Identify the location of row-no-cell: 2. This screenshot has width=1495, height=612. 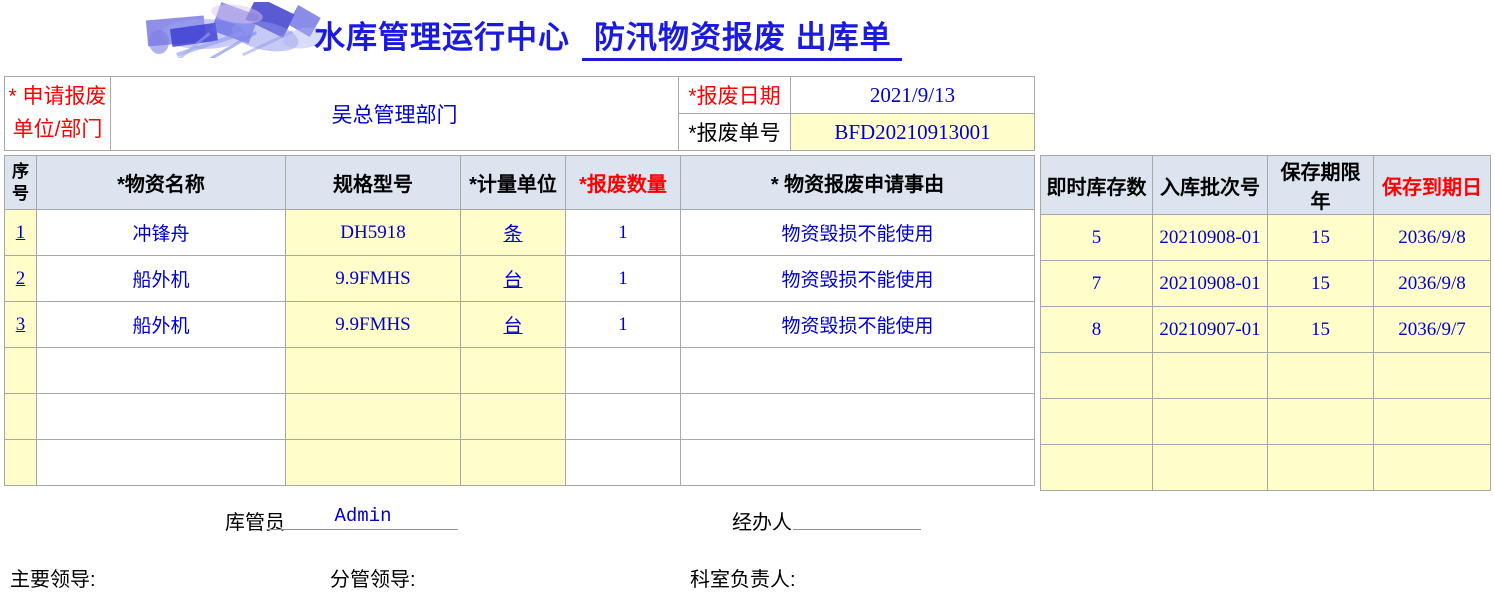
(20, 278).